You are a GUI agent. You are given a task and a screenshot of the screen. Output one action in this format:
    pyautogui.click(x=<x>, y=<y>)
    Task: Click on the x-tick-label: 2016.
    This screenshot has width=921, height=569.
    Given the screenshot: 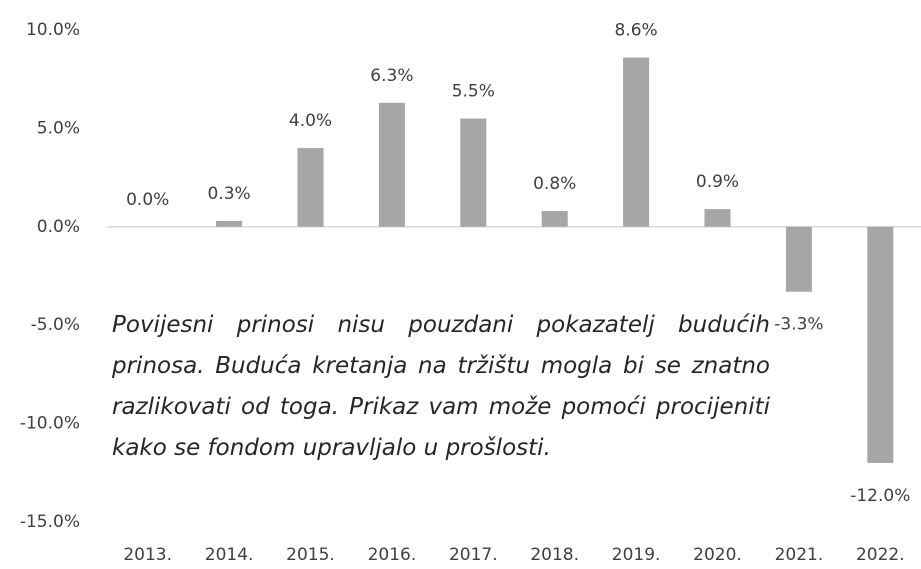 What is the action you would take?
    pyautogui.click(x=392, y=555)
    